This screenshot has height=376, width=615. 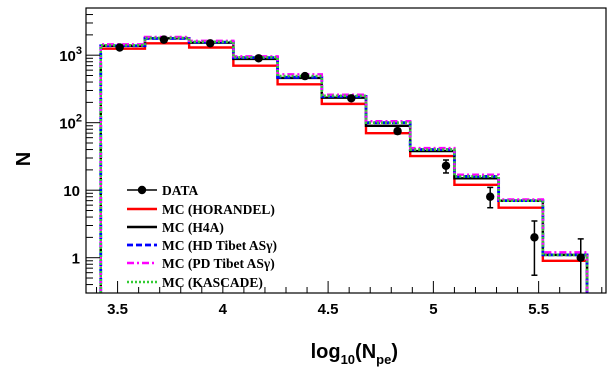 I want to click on x-tick-label: 5, so click(x=433, y=309).